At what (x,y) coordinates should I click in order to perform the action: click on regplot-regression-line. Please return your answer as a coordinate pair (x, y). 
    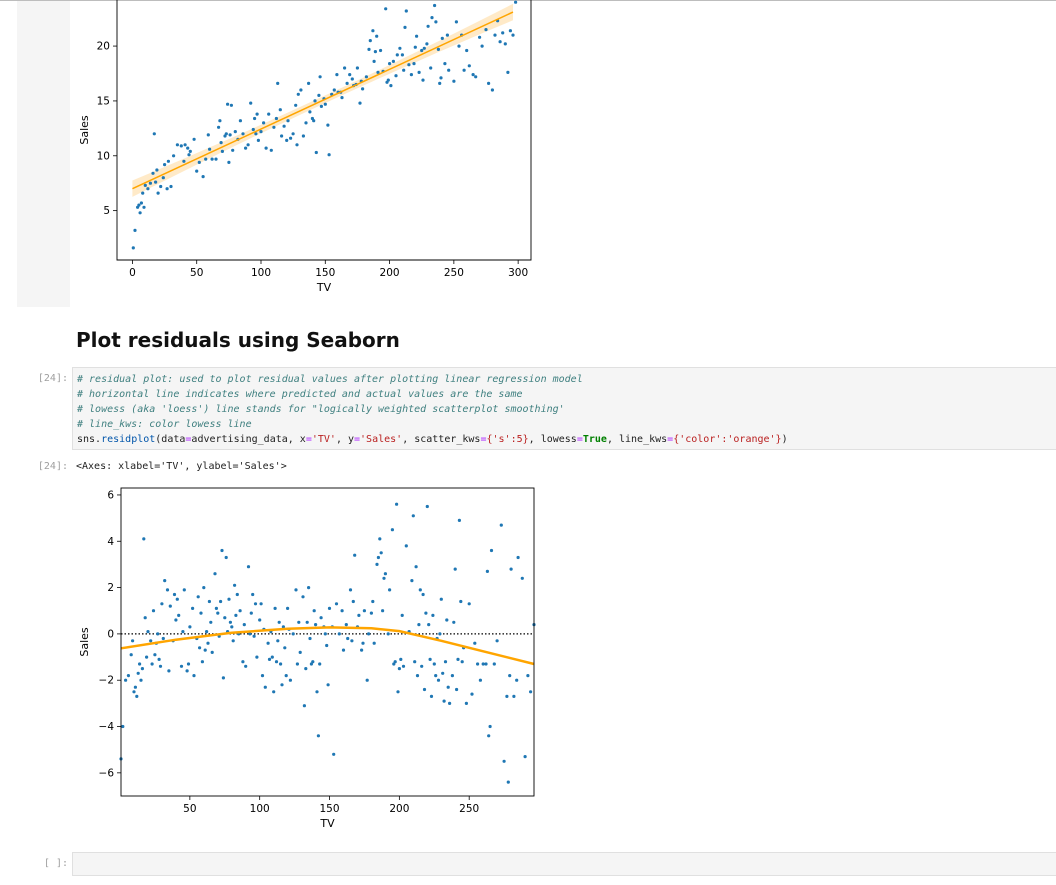
    Looking at the image, I should click on (323, 100).